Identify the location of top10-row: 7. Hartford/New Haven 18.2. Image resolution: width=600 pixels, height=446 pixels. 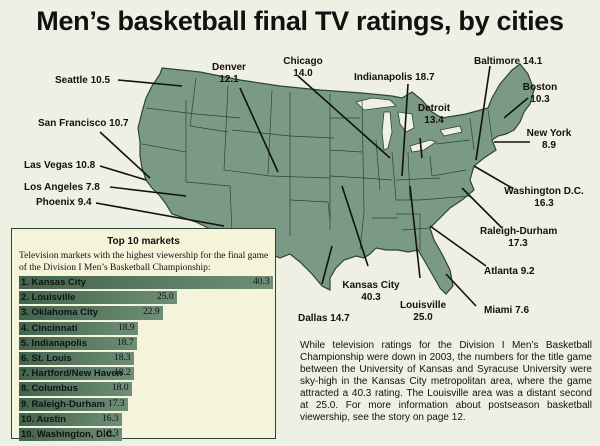
(146, 374).